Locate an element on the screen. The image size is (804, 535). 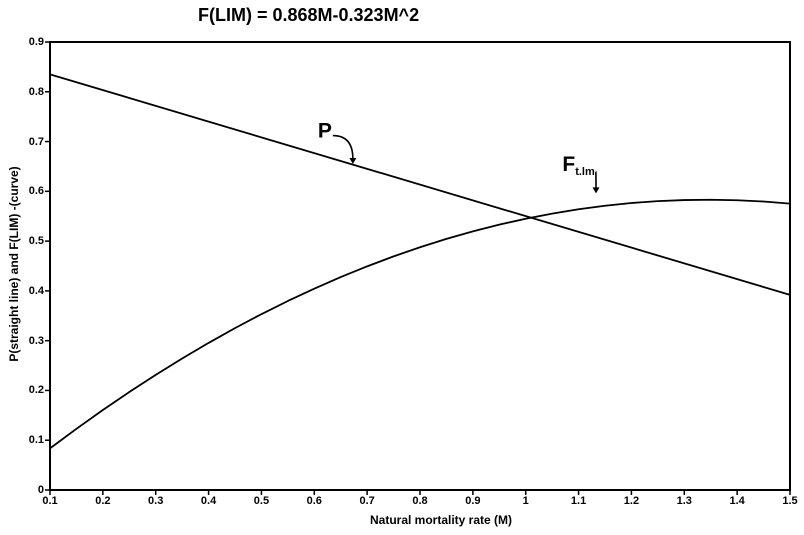
x-tick-label: 1.4 is located at coordinates (737, 501).